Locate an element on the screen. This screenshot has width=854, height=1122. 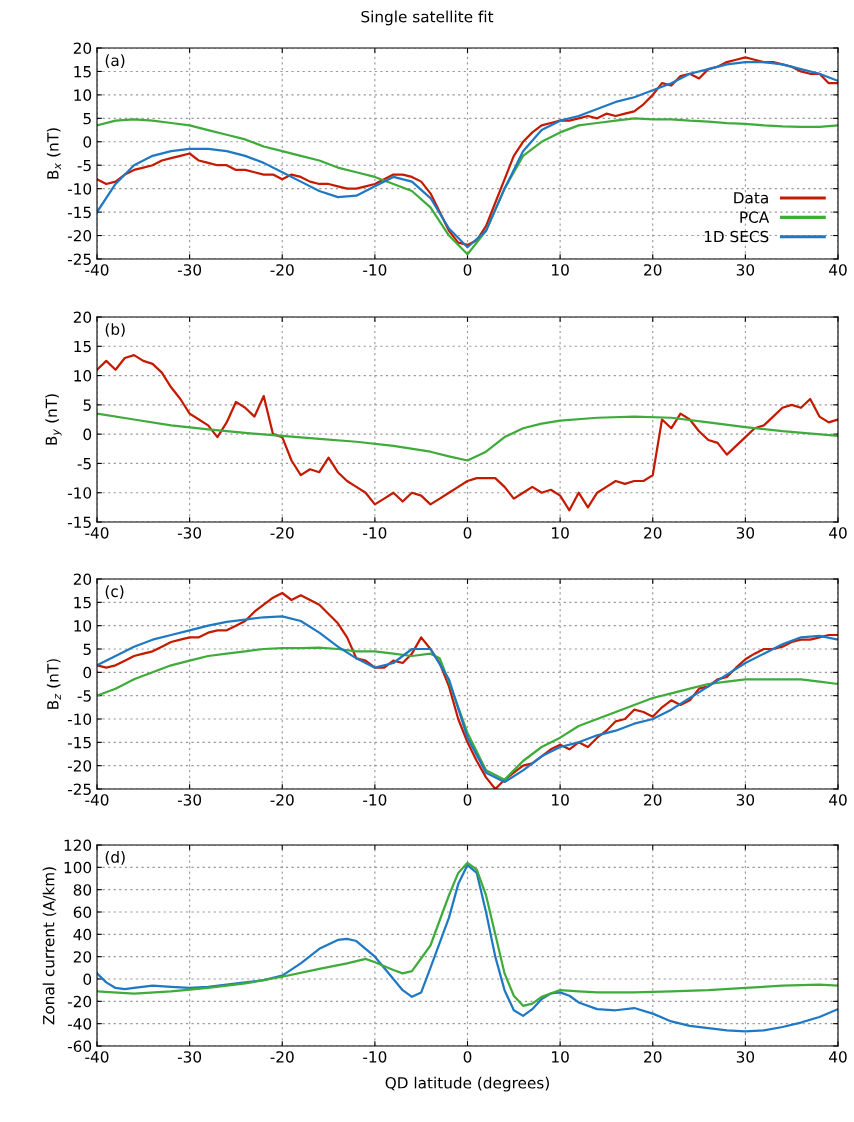
annotation: (d) is located at coordinates (115, 858).